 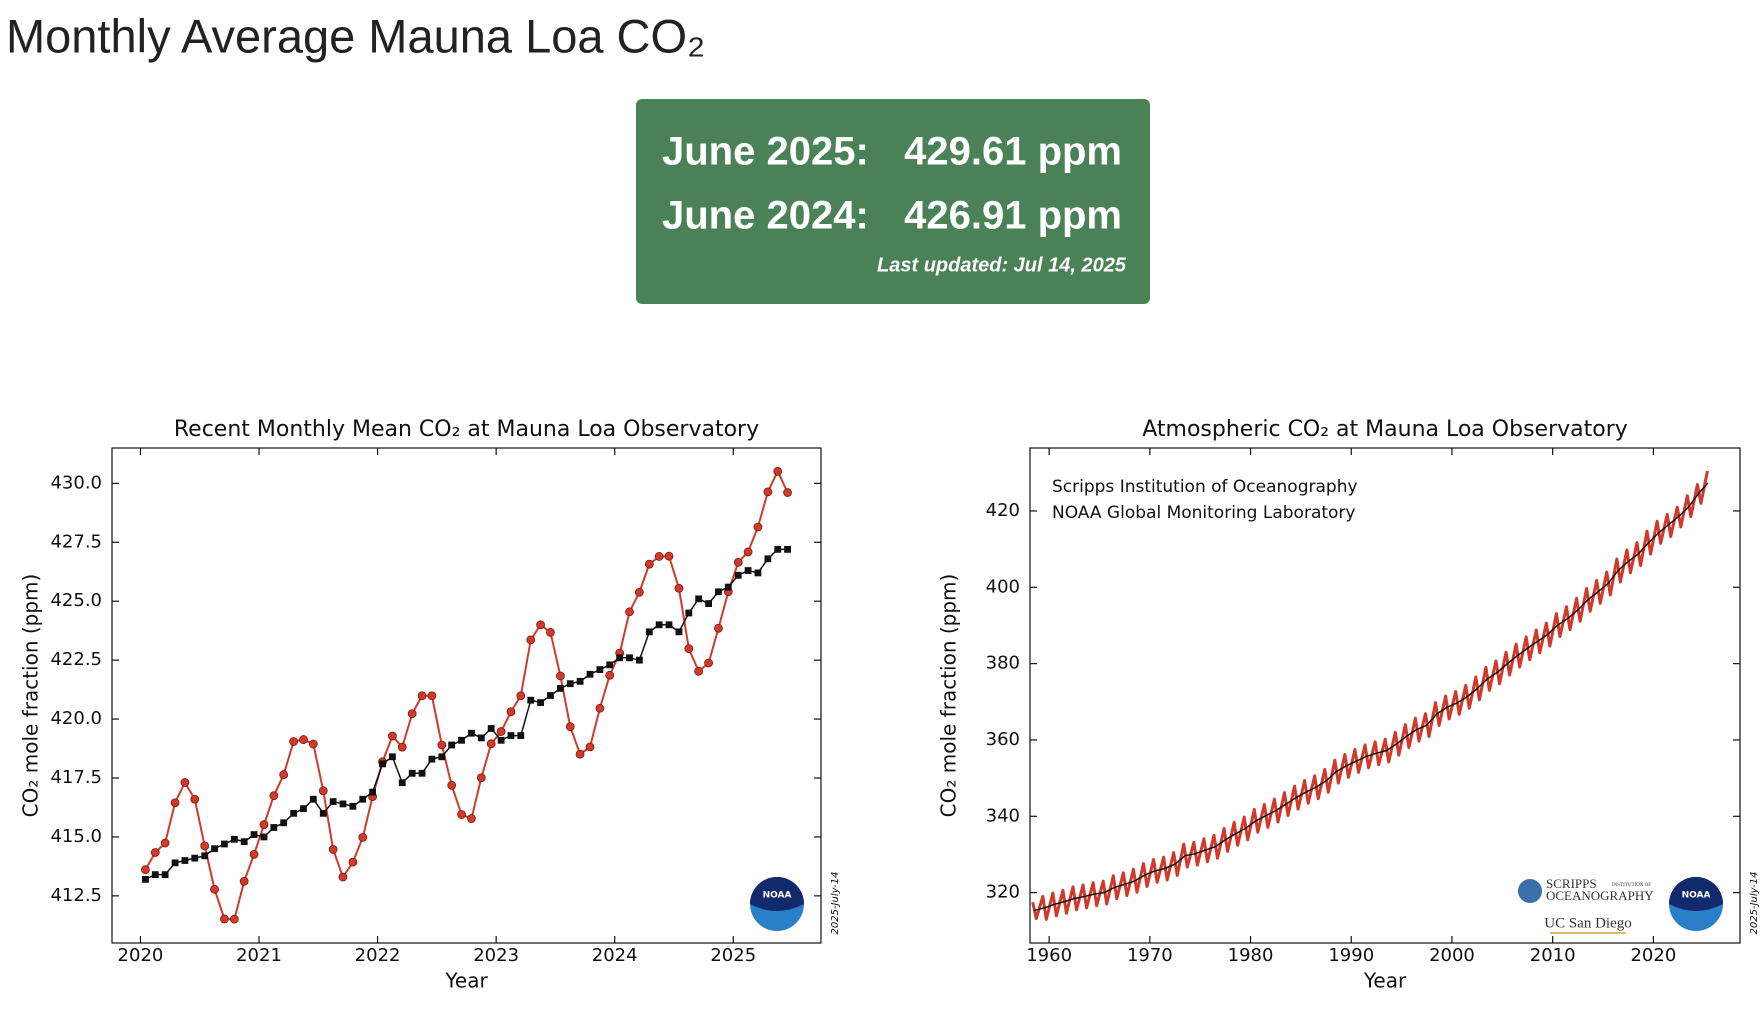 What do you see at coordinates (1631, 885) in the screenshot?
I see `scripps-small: INSTITUTION OF` at bounding box center [1631, 885].